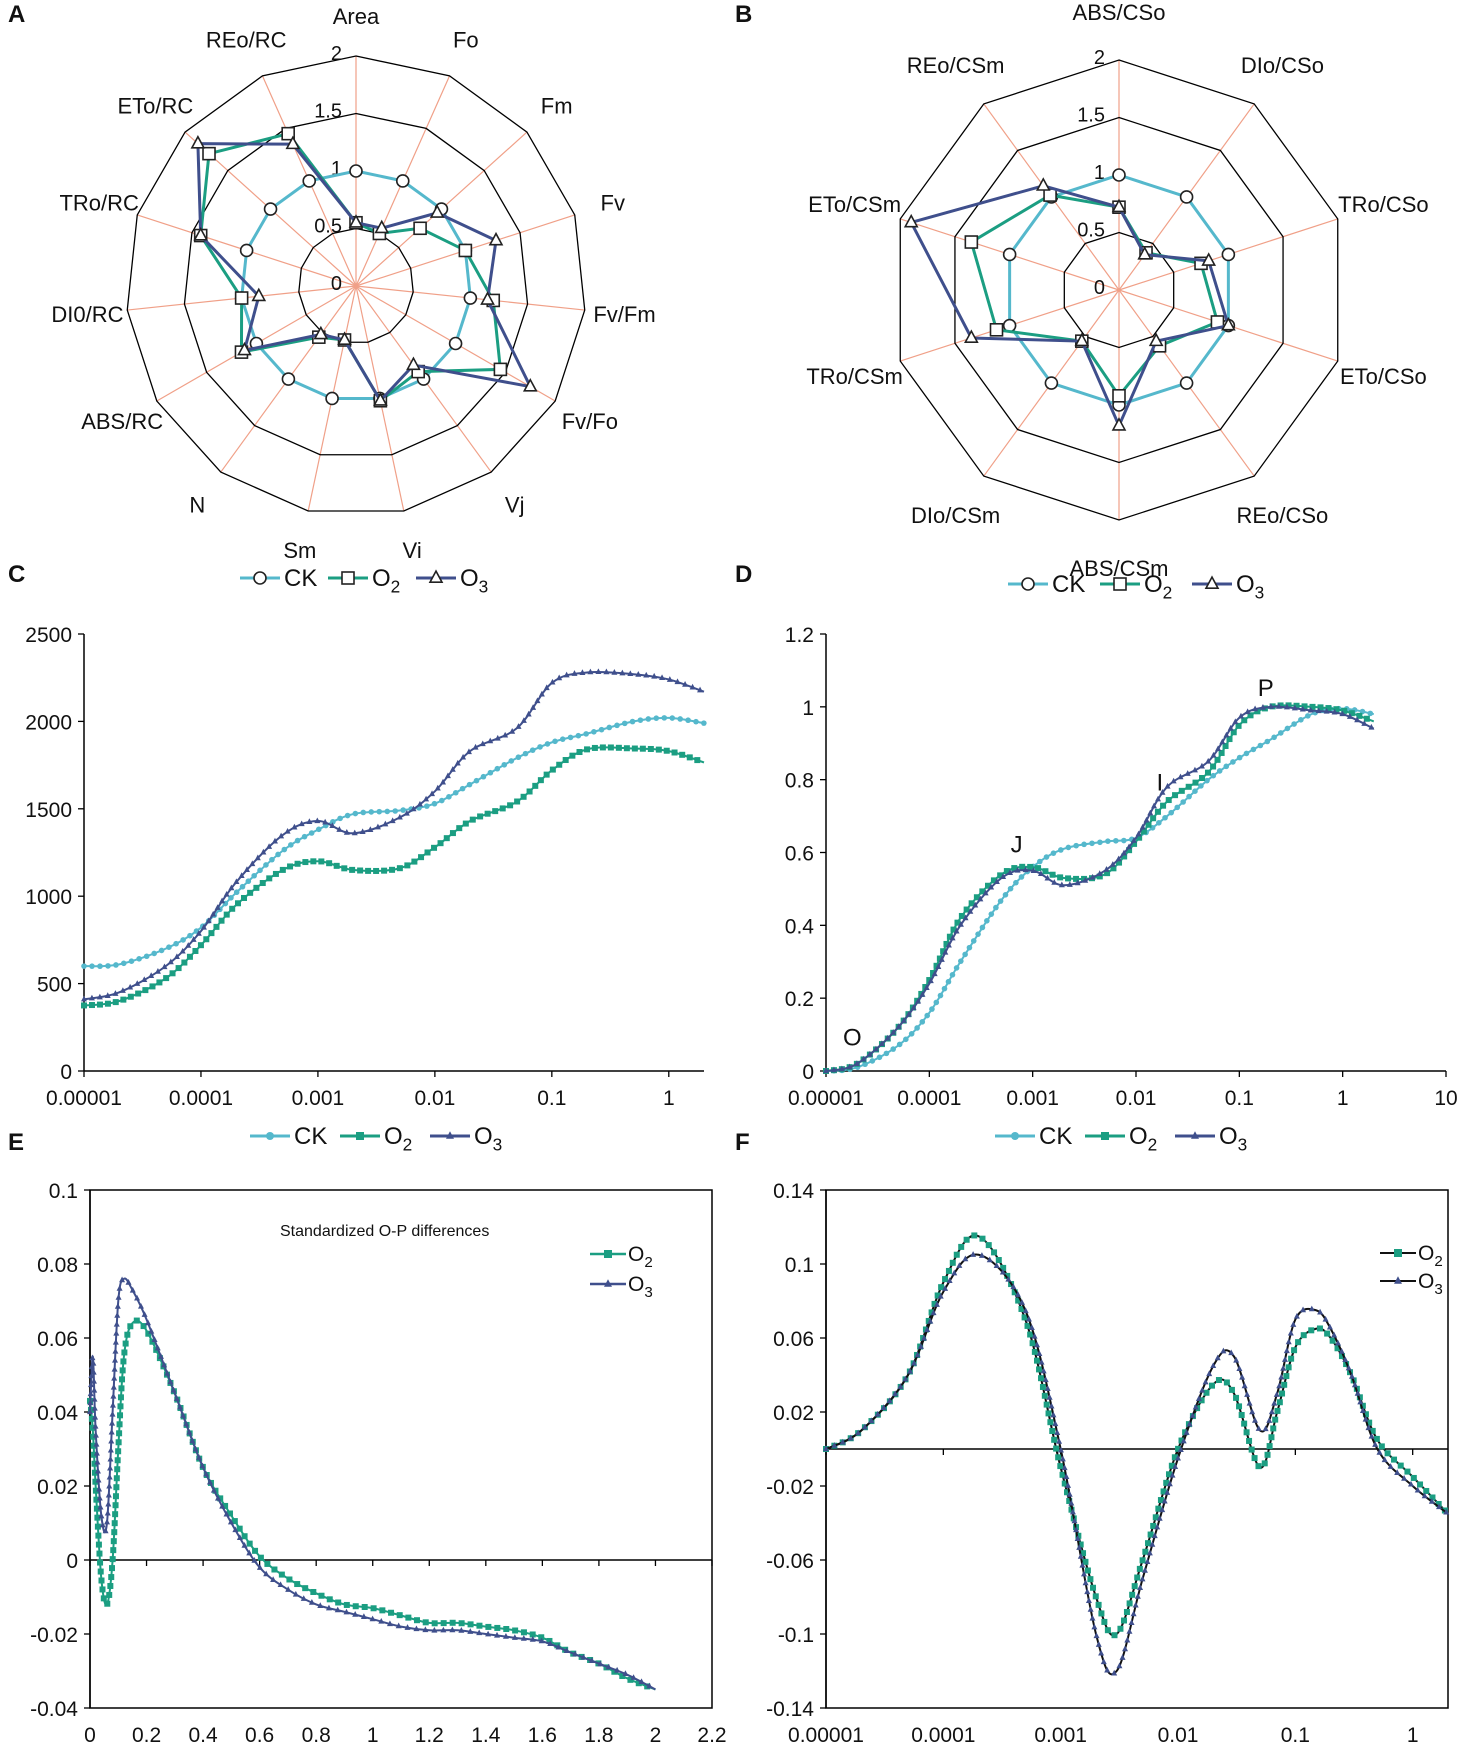 This screenshot has width=1476, height=1744. What do you see at coordinates (1119, 424) in the screenshot?
I see `radar-point-O3` at bounding box center [1119, 424].